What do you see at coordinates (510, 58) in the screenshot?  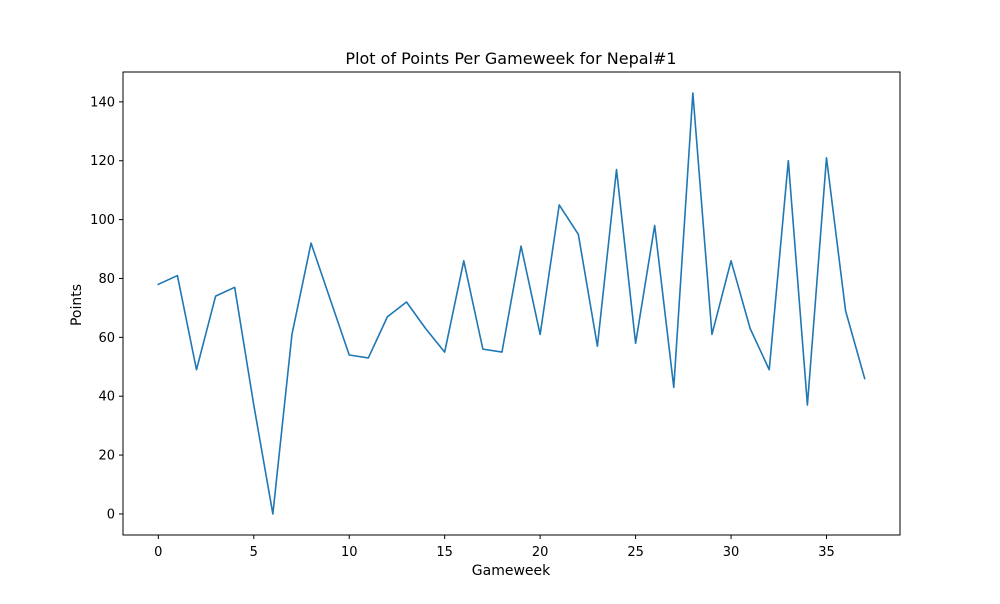 I see `chart-title: Plot of Points Per Gameweek for Nepal#1` at bounding box center [510, 58].